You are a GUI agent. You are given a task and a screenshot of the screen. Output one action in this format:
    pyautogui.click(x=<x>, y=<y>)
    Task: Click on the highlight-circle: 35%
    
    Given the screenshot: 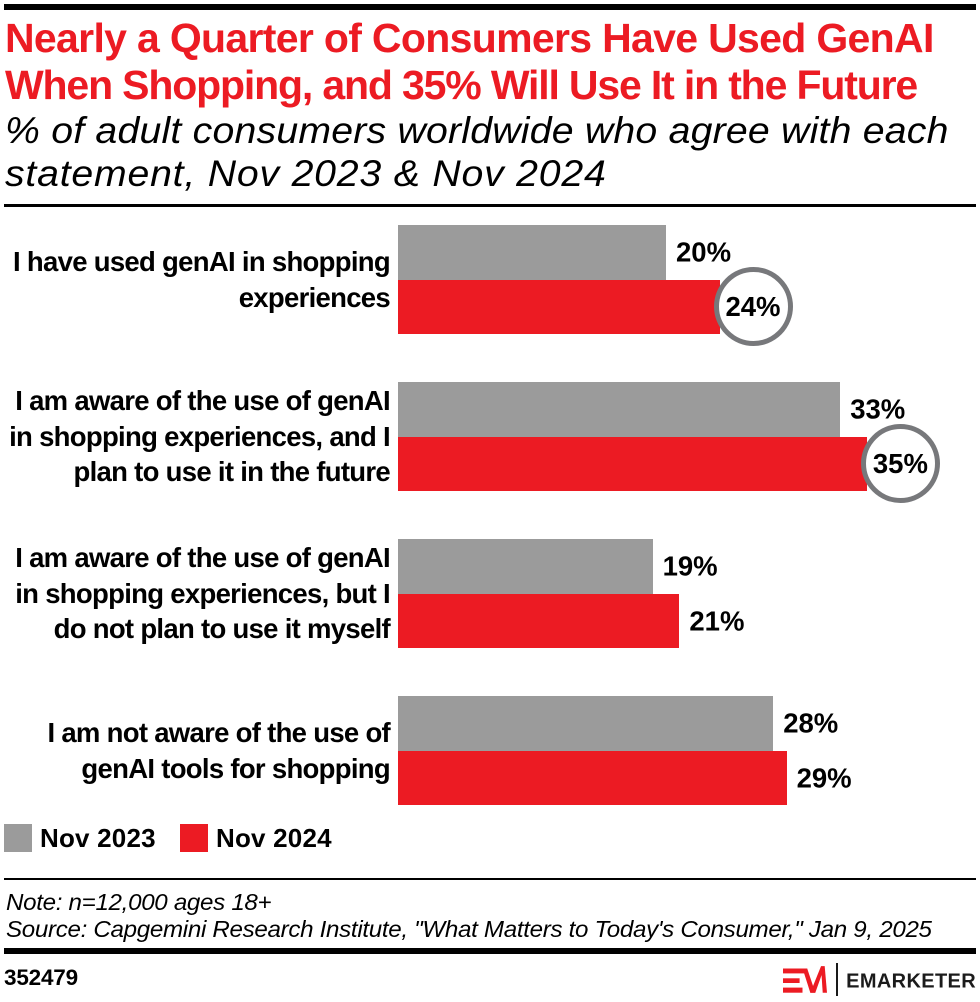 What is the action you would take?
    pyautogui.click(x=900, y=464)
    